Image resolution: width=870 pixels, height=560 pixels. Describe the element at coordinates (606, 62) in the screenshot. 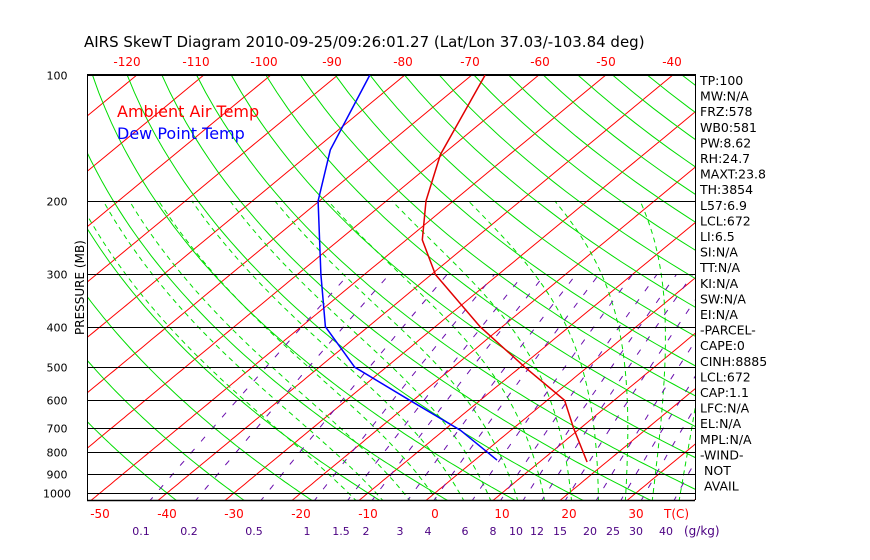

I see `top-temp-tick-label: -50` at that location.